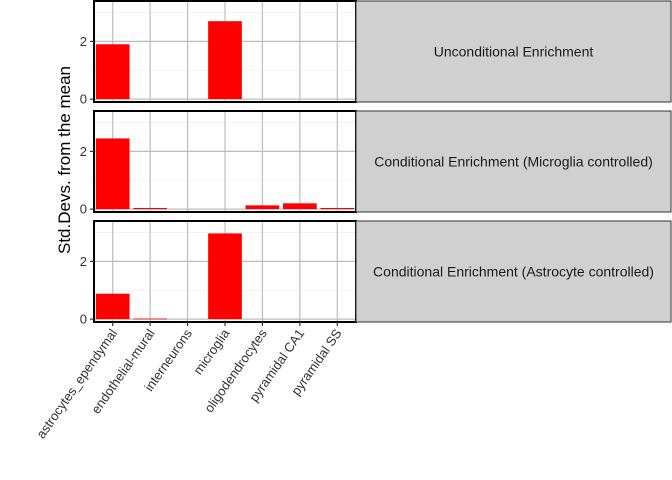  What do you see at coordinates (64, 160) in the screenshot?
I see `y-axis-title: Std.Devs. from the mean` at bounding box center [64, 160].